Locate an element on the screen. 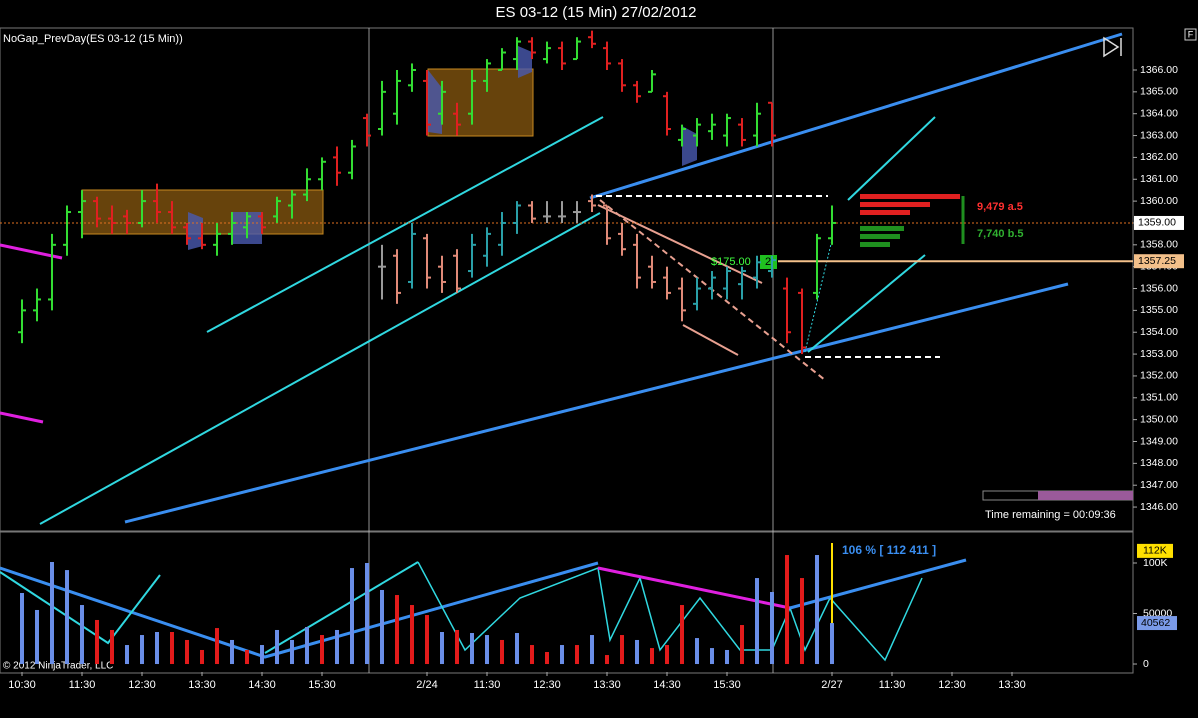 The image size is (1198, 718). x-tick-label: 2/24 is located at coordinates (426, 685).